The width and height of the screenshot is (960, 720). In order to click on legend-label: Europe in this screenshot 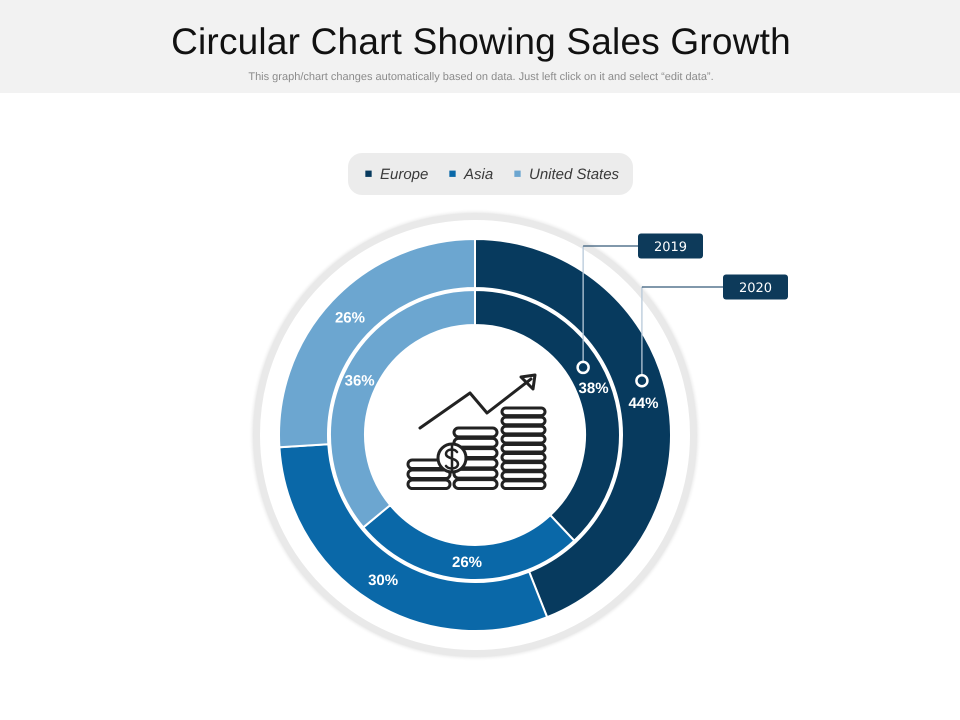, I will do `click(404, 174)`.